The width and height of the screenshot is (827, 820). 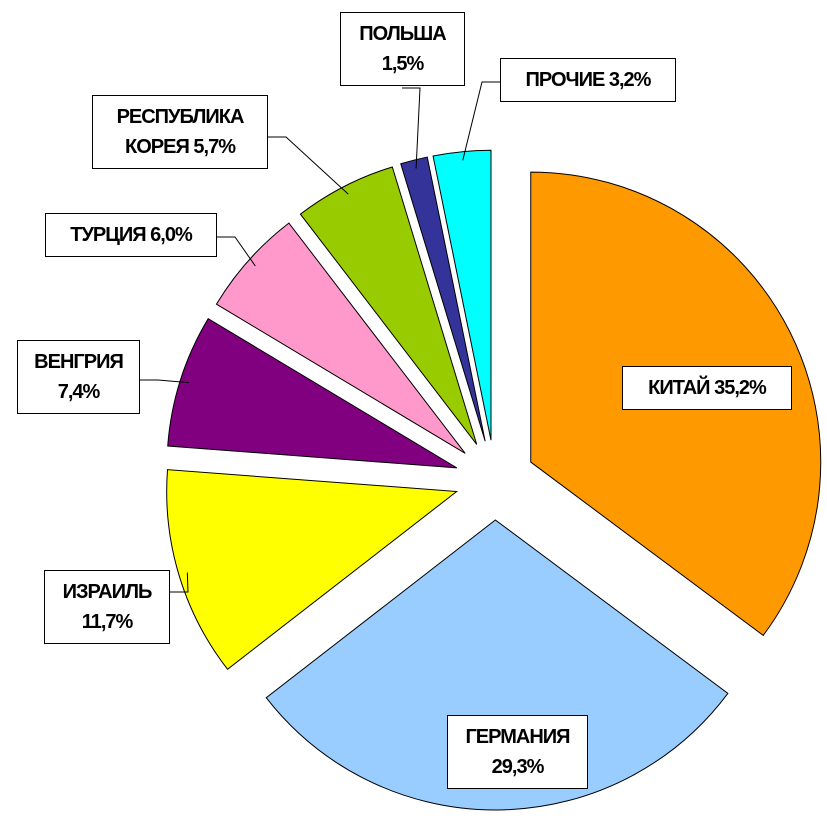 I want to click on slice-label: ПОЛЬША 1,5%, so click(x=402, y=49).